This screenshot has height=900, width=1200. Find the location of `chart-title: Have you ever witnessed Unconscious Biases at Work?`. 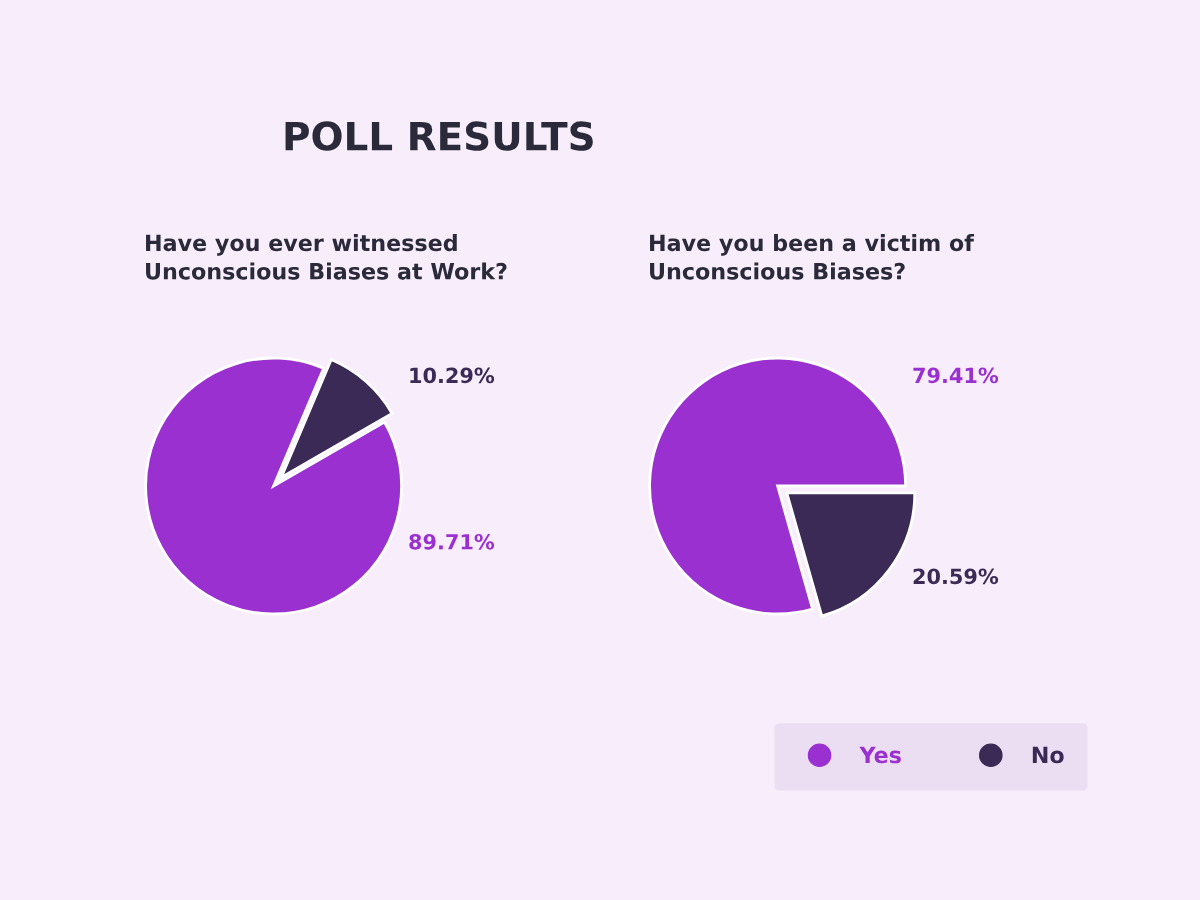

chart-title: Have you ever witnessed Unconscious Biases at Work? is located at coordinates (326, 257).